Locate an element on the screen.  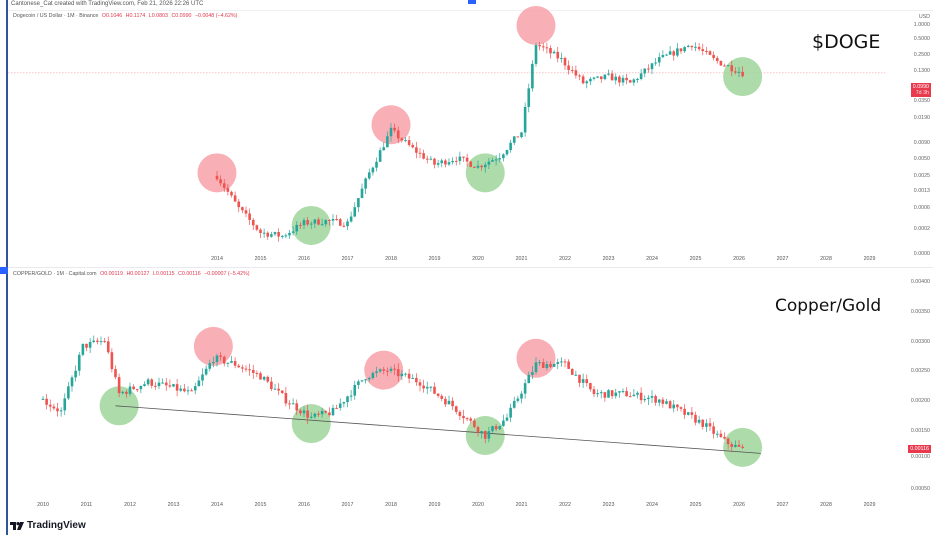
doge-x-tick: 2019 is located at coordinates (434, 259).